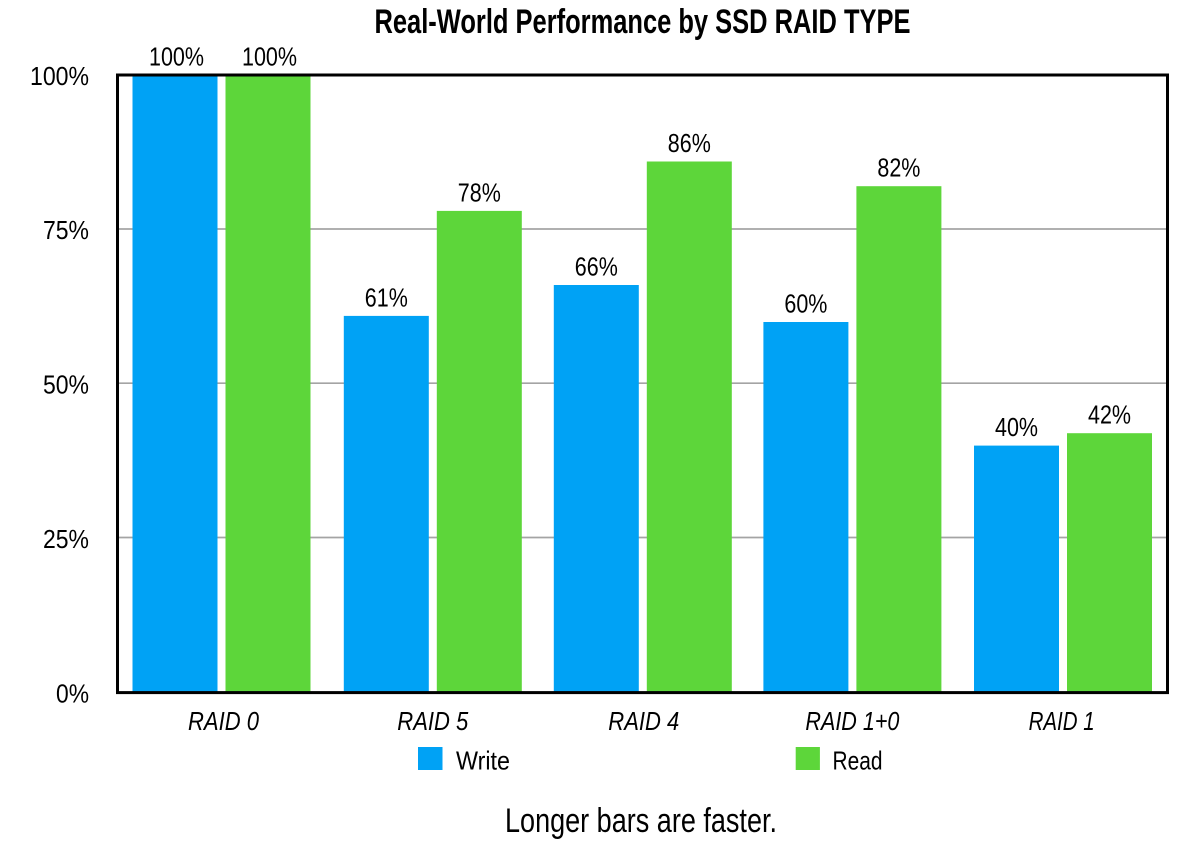  I want to click on svg-text: RAID 1, so click(1062, 721).